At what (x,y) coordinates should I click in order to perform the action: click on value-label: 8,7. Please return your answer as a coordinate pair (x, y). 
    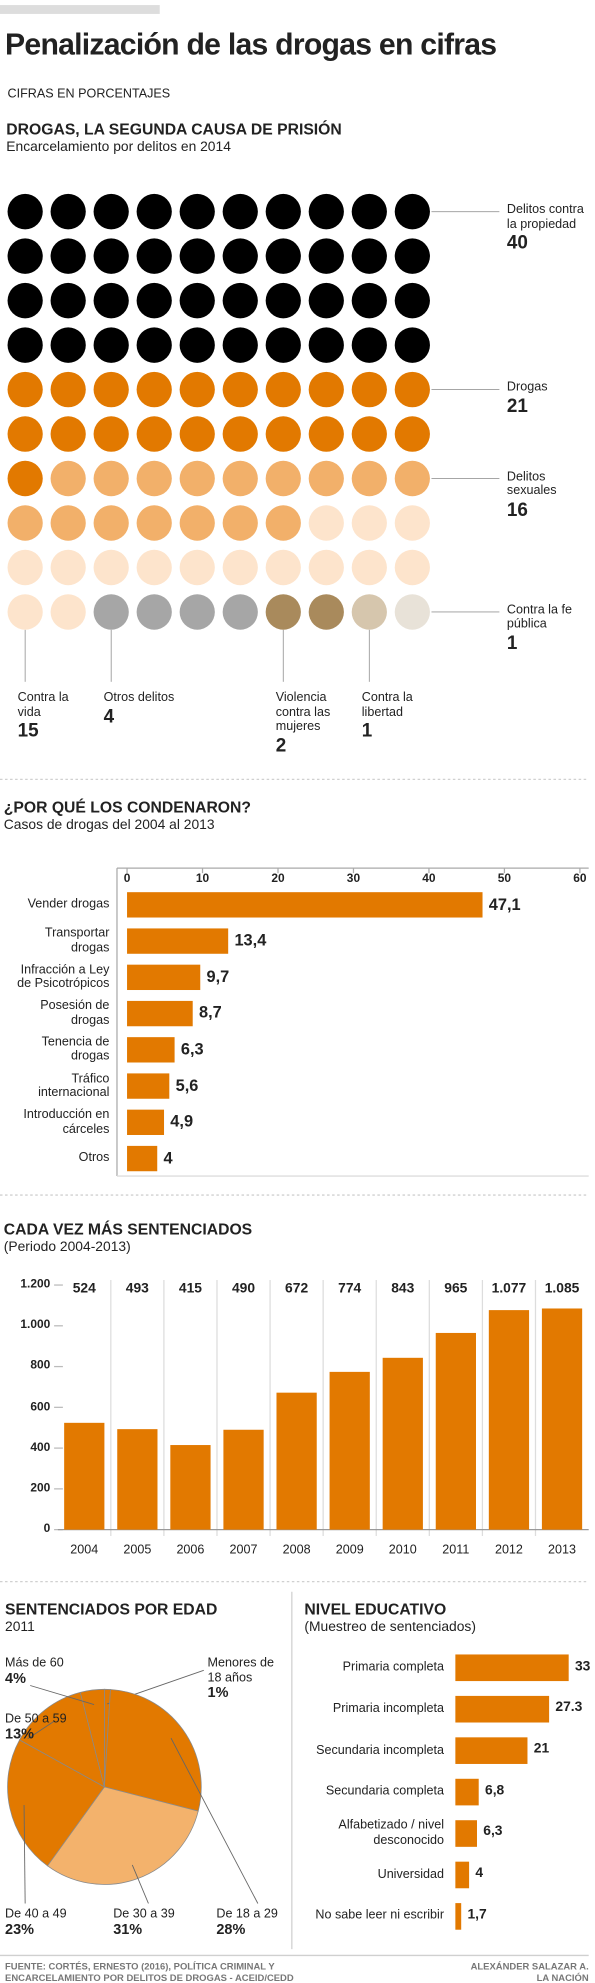
    Looking at the image, I should click on (210, 1012).